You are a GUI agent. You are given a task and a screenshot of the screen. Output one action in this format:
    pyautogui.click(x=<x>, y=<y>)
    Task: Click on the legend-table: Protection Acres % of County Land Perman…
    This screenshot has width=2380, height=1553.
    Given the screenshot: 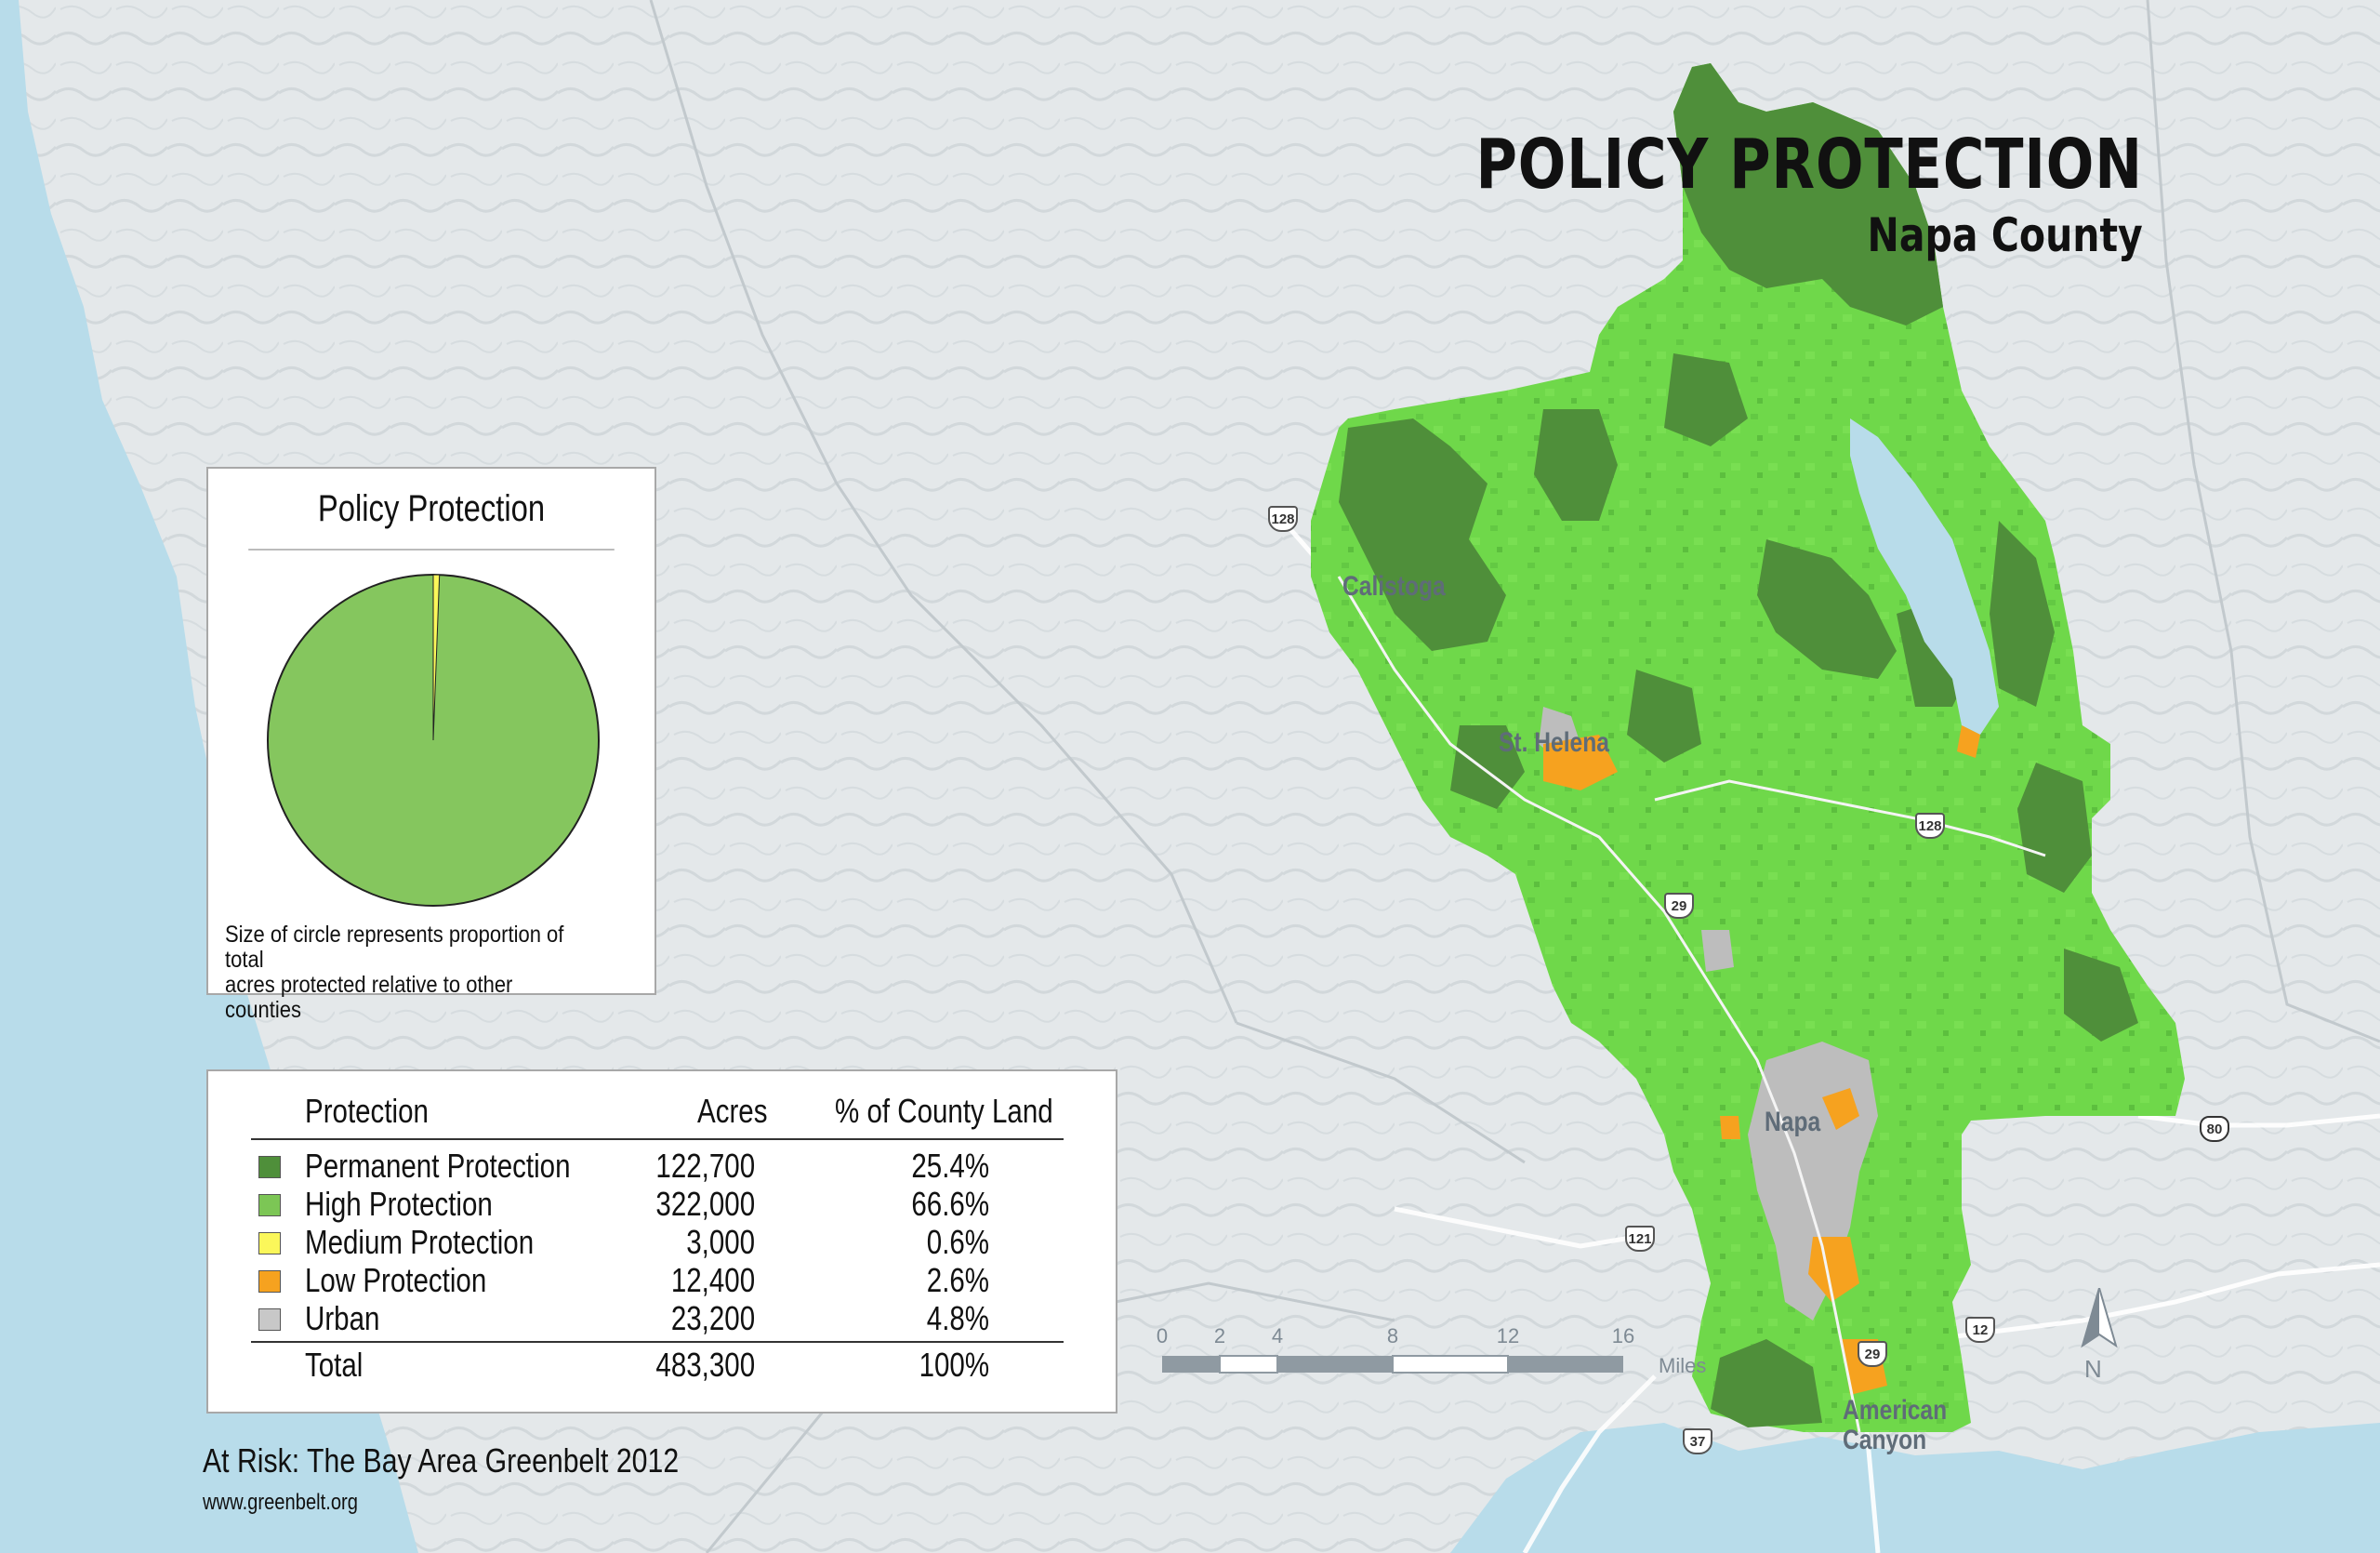 What is the action you would take?
    pyautogui.click(x=661, y=1241)
    